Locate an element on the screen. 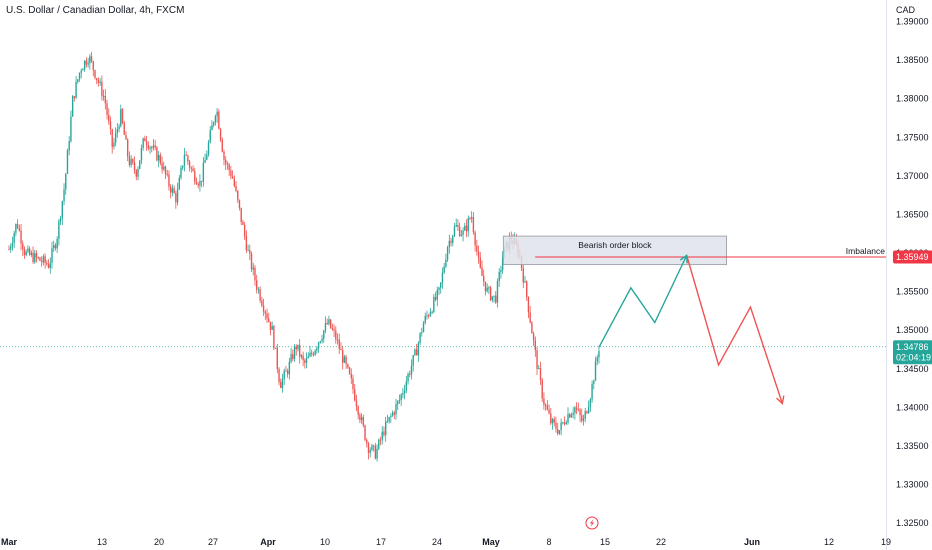 The width and height of the screenshot is (932, 550). price-tick-label: 1.35000 is located at coordinates (912, 330).